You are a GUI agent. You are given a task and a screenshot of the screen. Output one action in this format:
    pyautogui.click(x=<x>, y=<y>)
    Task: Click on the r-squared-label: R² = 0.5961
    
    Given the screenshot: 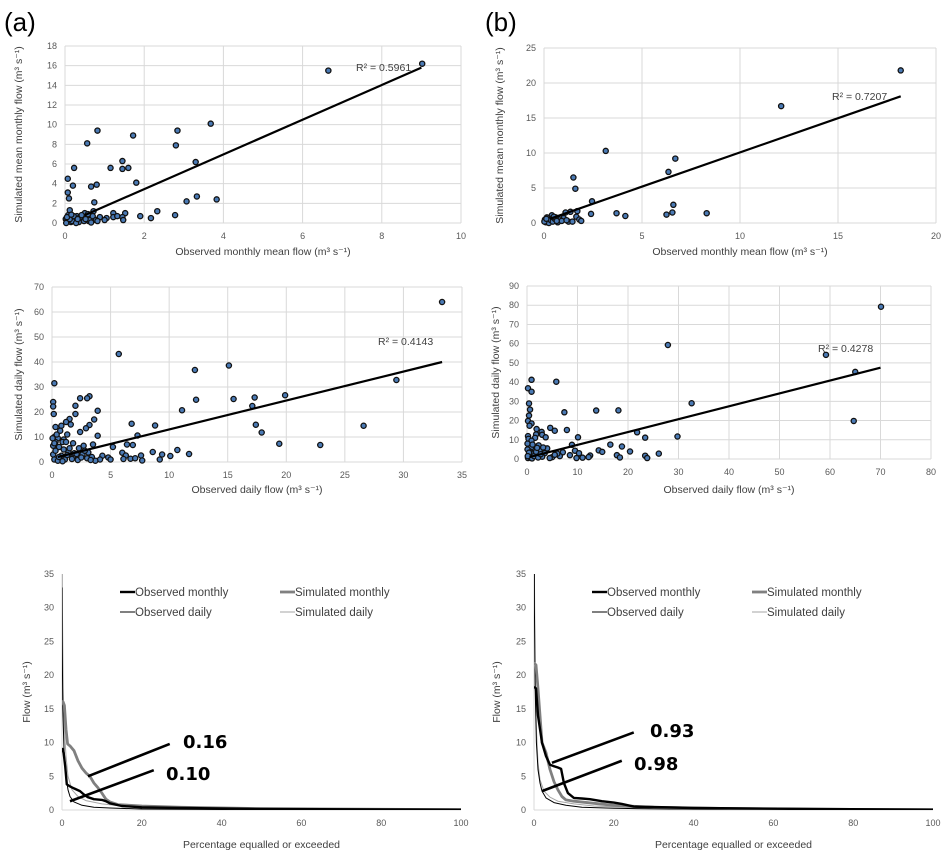 What is the action you would take?
    pyautogui.click(x=383, y=68)
    